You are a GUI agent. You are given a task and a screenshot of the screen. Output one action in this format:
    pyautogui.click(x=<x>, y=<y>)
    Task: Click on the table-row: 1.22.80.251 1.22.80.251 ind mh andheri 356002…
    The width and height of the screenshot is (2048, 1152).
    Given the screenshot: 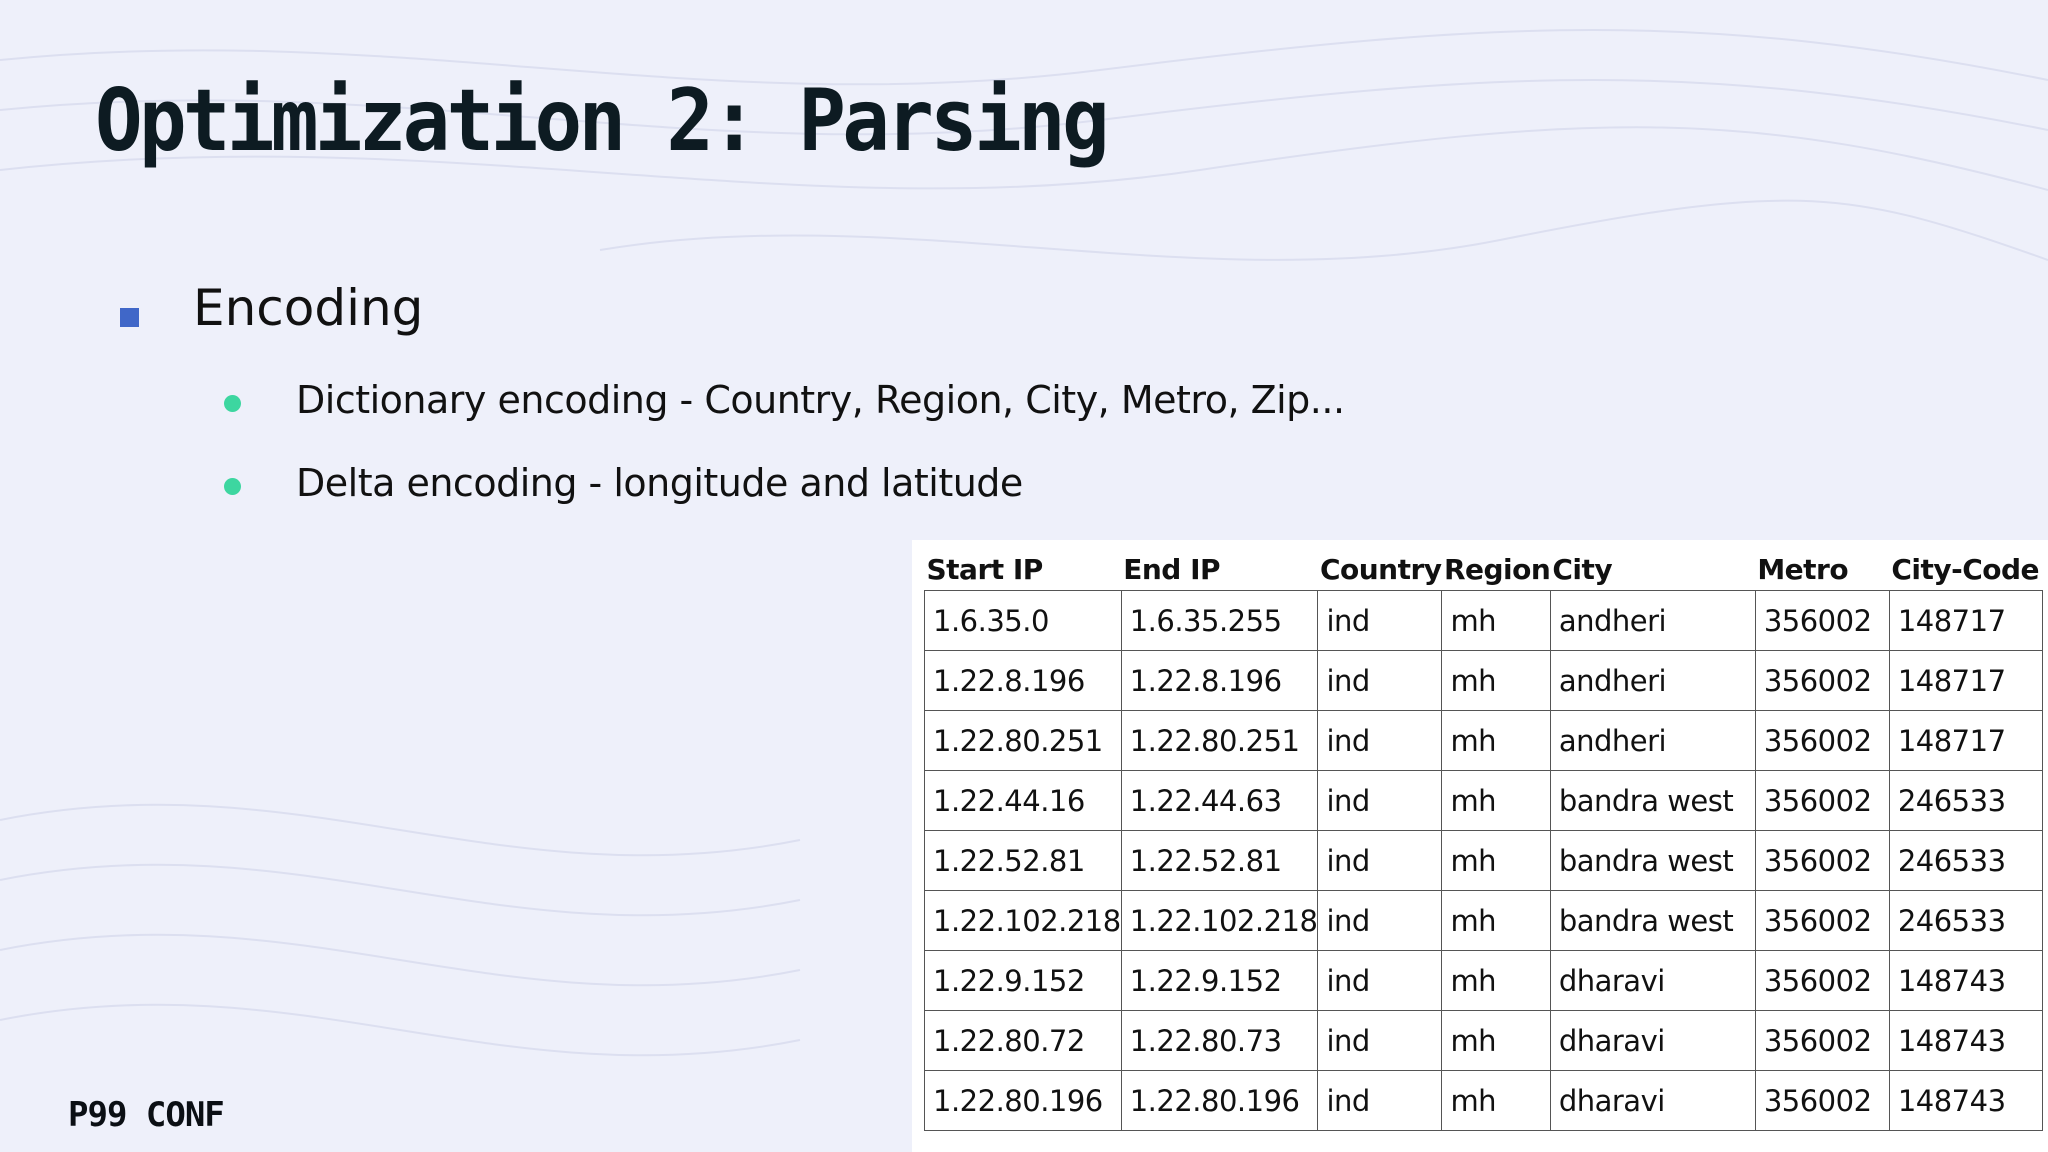 What is the action you would take?
    pyautogui.click(x=1483, y=740)
    